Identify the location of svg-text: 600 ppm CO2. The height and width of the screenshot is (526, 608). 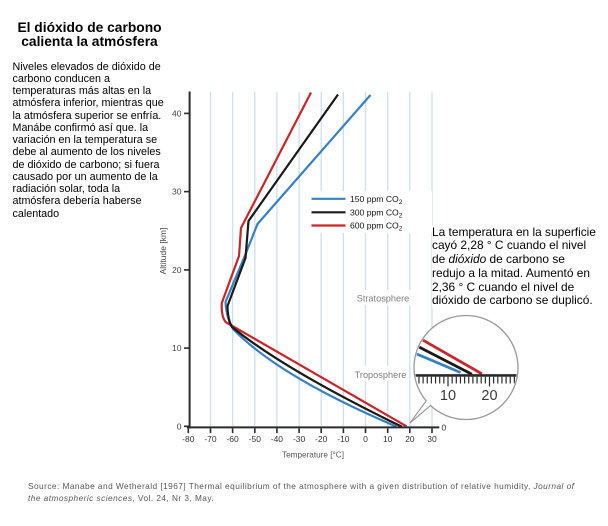
(376, 227).